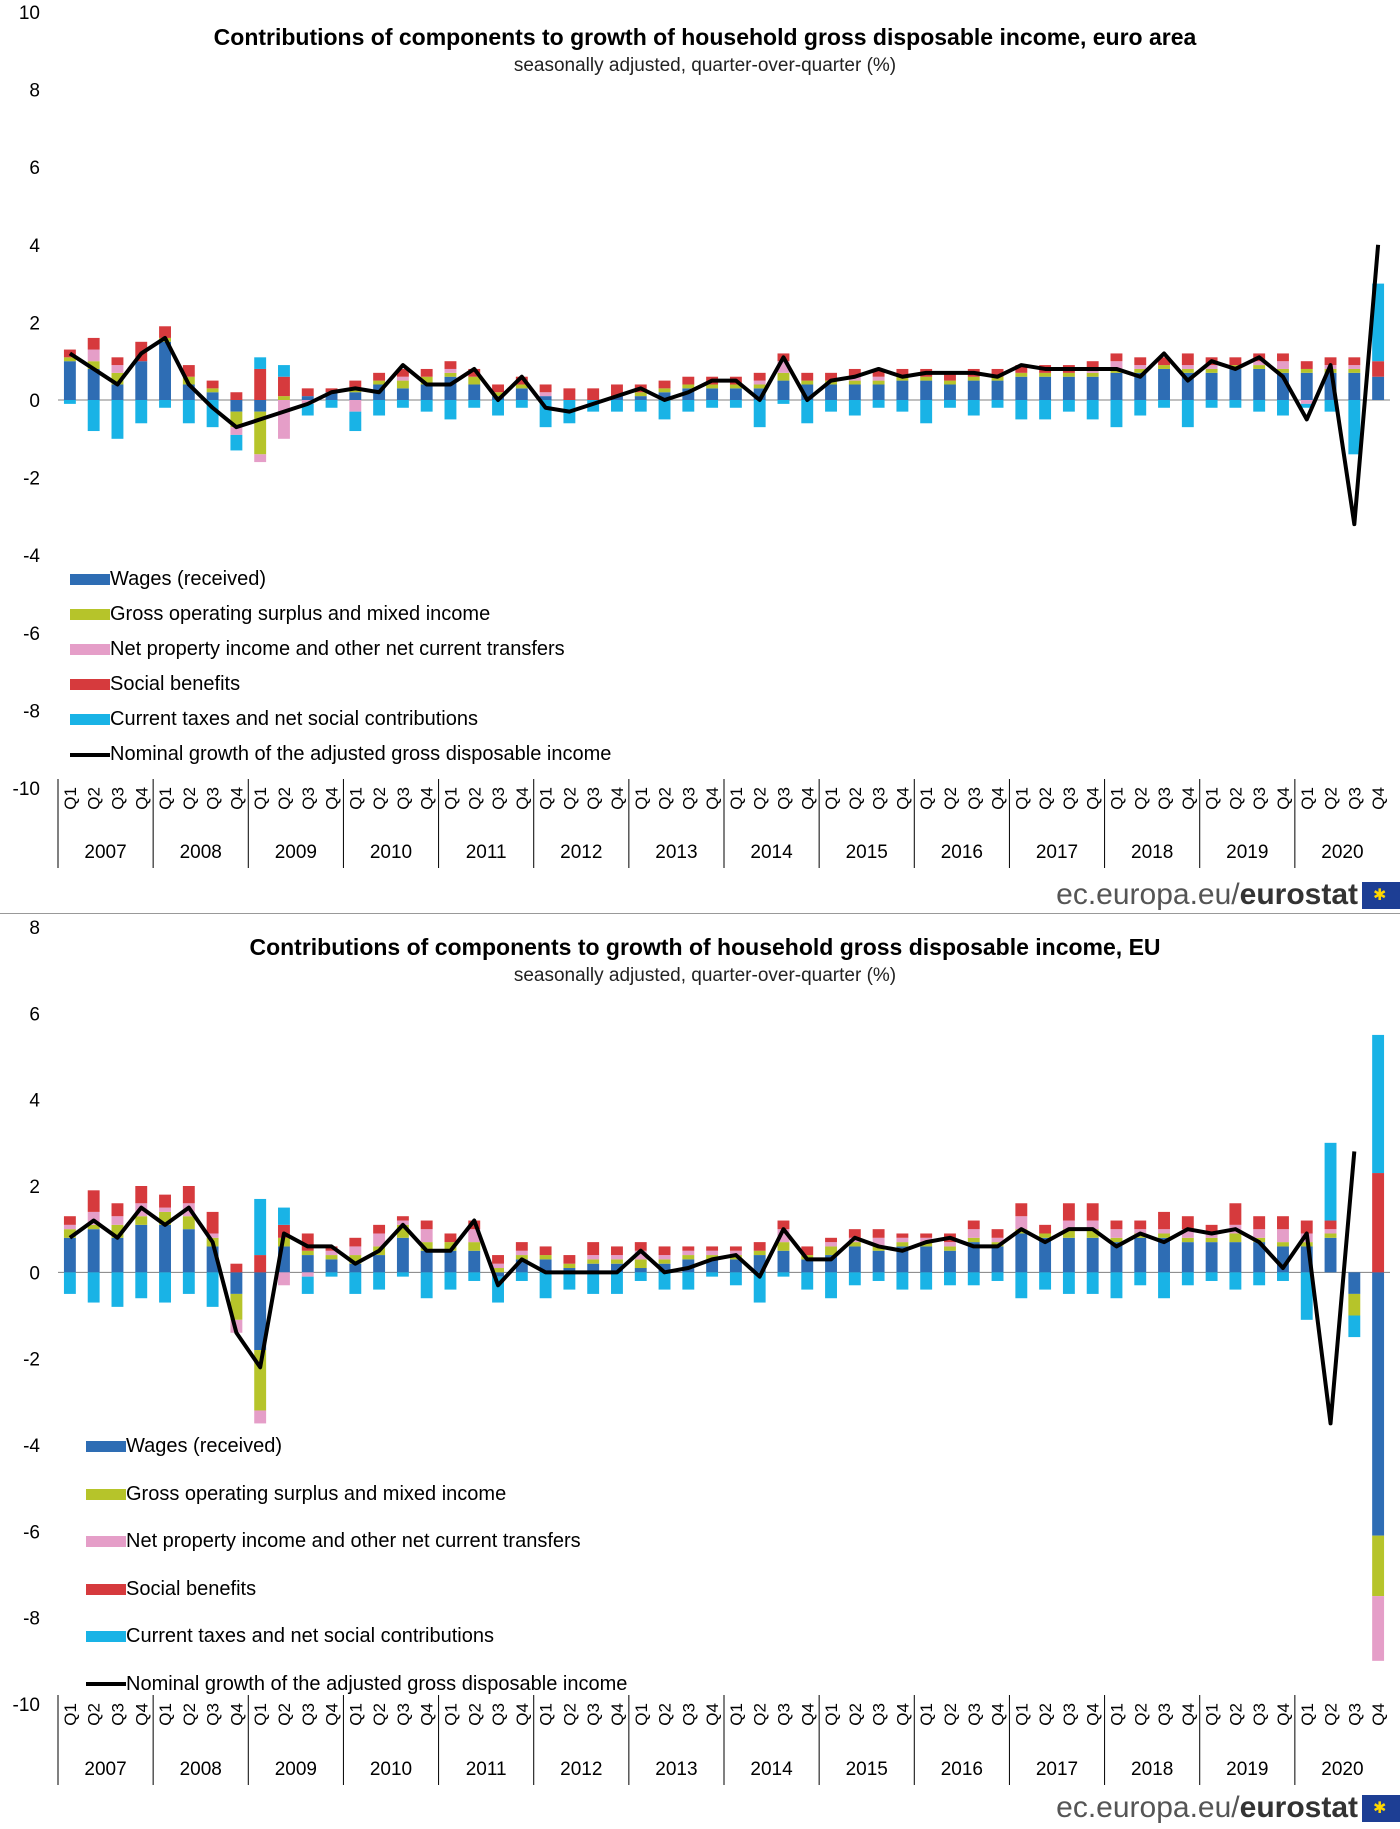 The image size is (1400, 1829). What do you see at coordinates (1298, 1807) in the screenshot?
I see `source-brand: eurostat` at bounding box center [1298, 1807].